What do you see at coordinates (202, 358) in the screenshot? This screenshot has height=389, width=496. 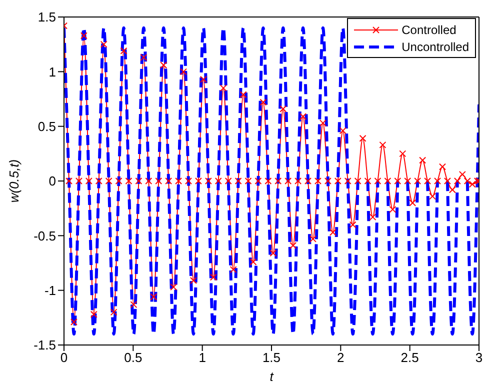 I see `x-tick-label: 1` at bounding box center [202, 358].